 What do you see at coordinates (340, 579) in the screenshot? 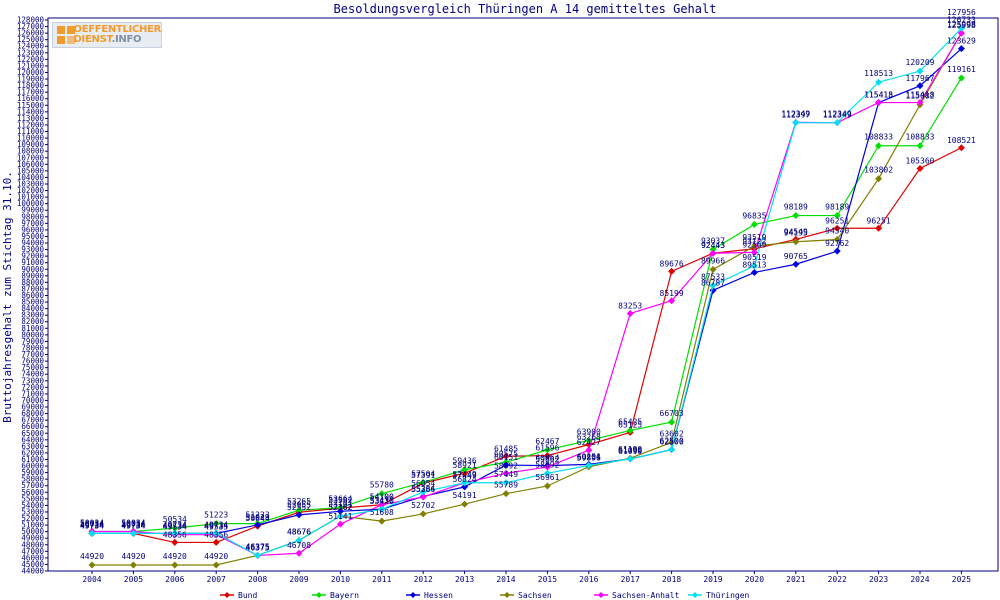
I see `x-tick-label: 2010` at bounding box center [340, 579].